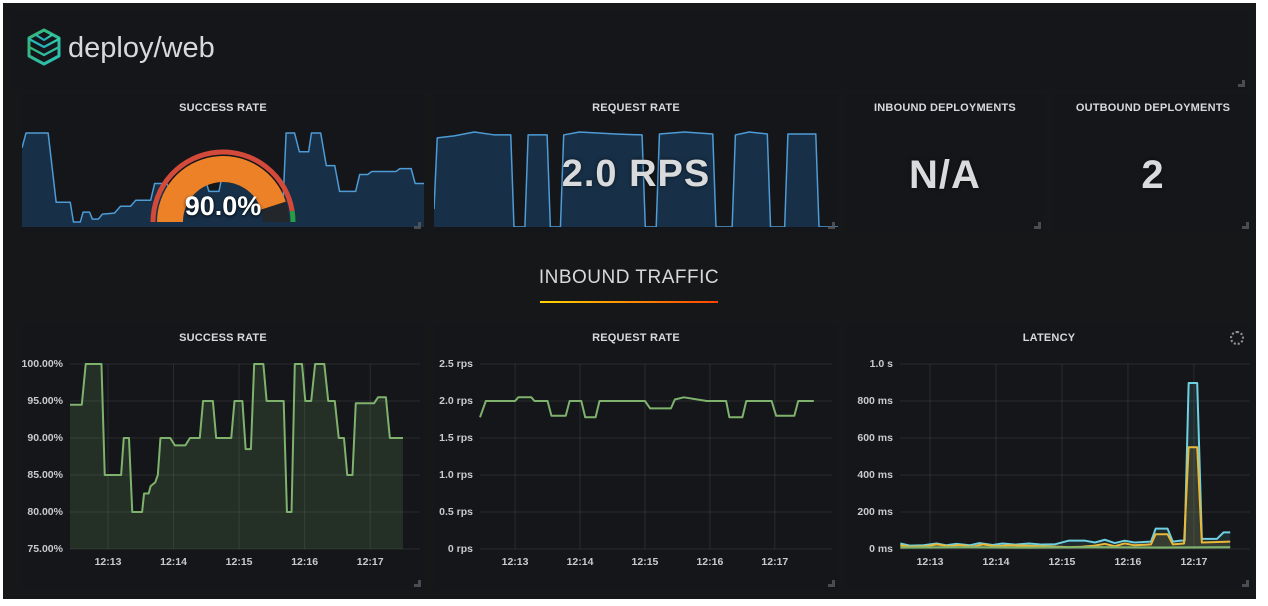  What do you see at coordinates (456, 512) in the screenshot?
I see `y-axis-tick-label: 0.5 rps` at bounding box center [456, 512].